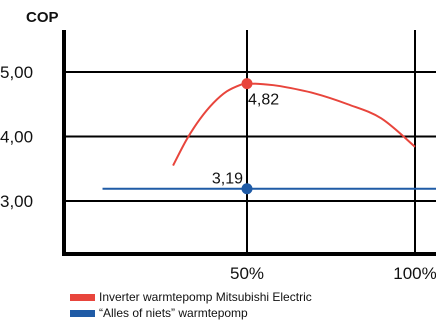 This screenshot has width=436, height=326. I want to click on legend-swatch-alles-of-niets, so click(82, 313).